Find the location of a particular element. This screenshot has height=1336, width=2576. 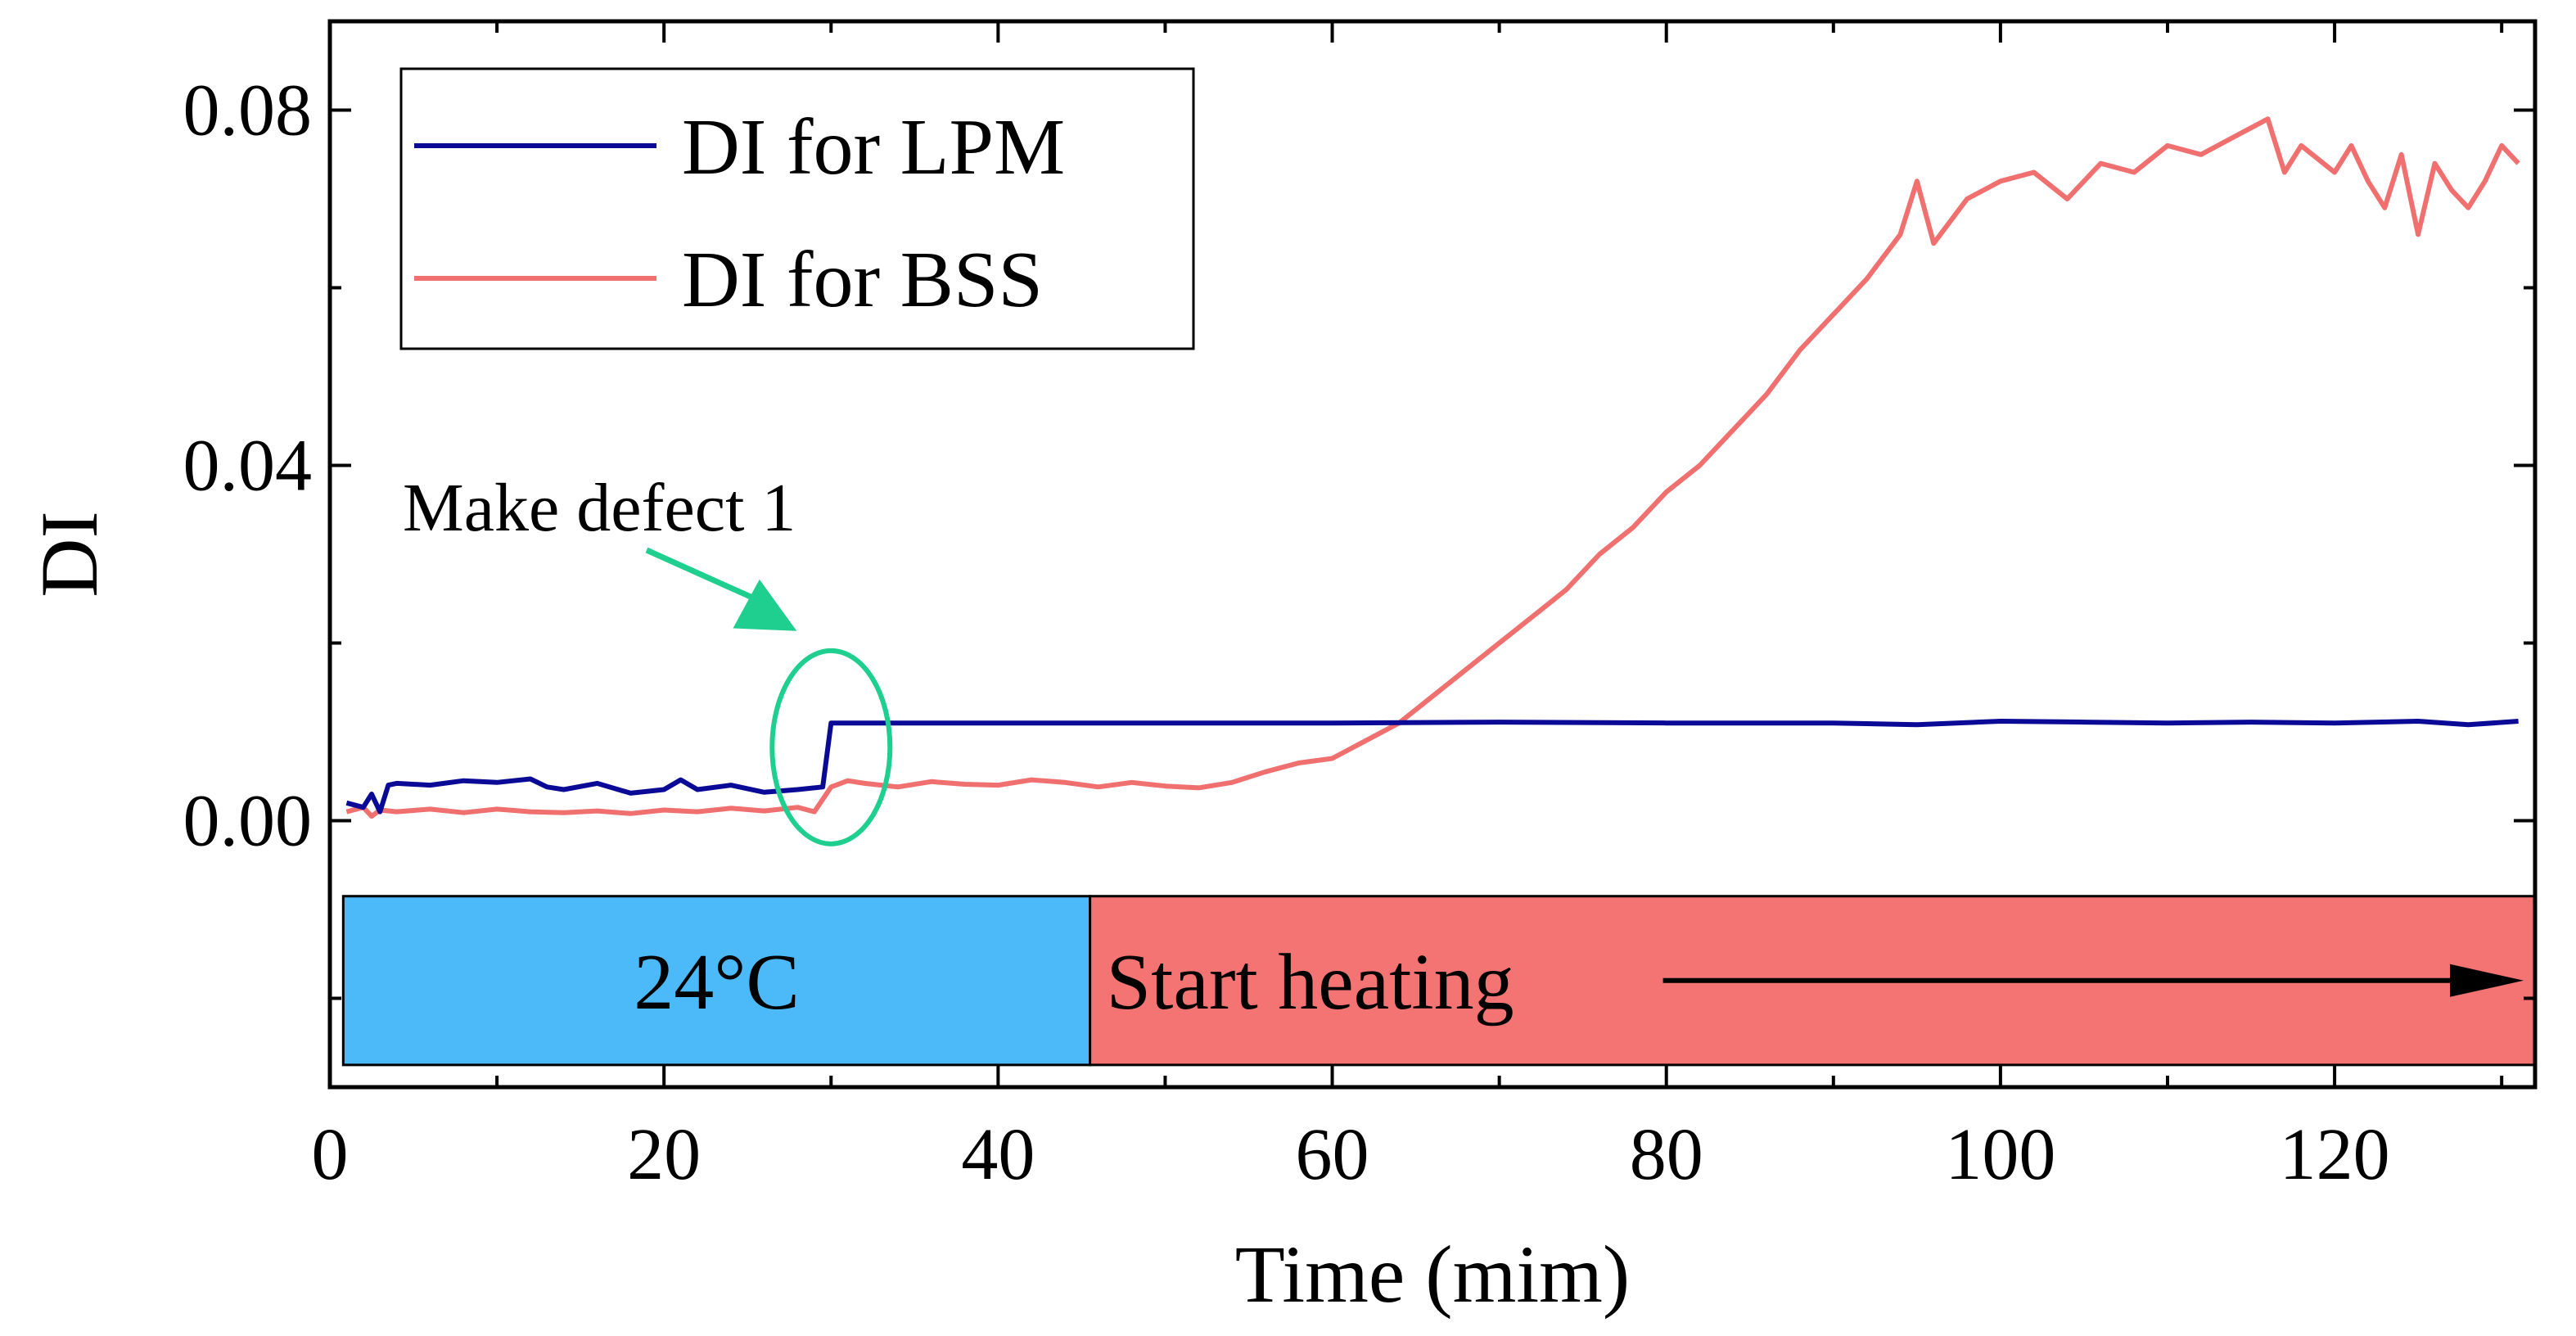

x-tick-label: 20 is located at coordinates (664, 1154).